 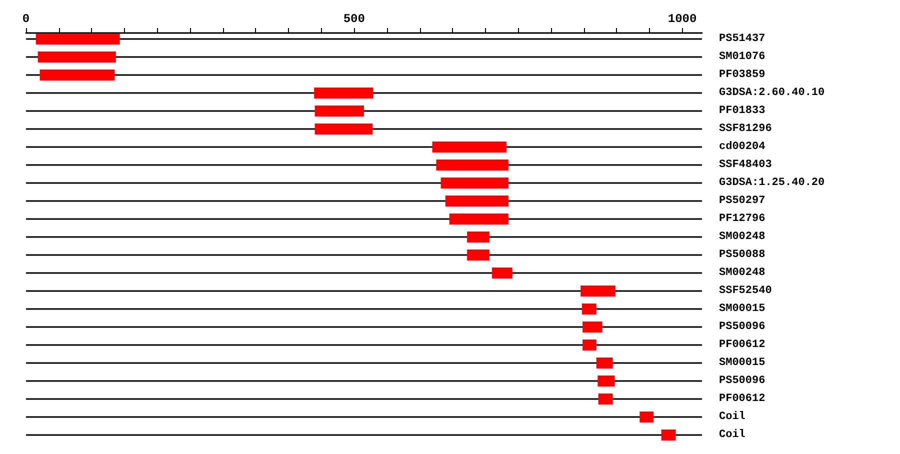 I want to click on y-tick-label: cd00204, so click(x=742, y=147).